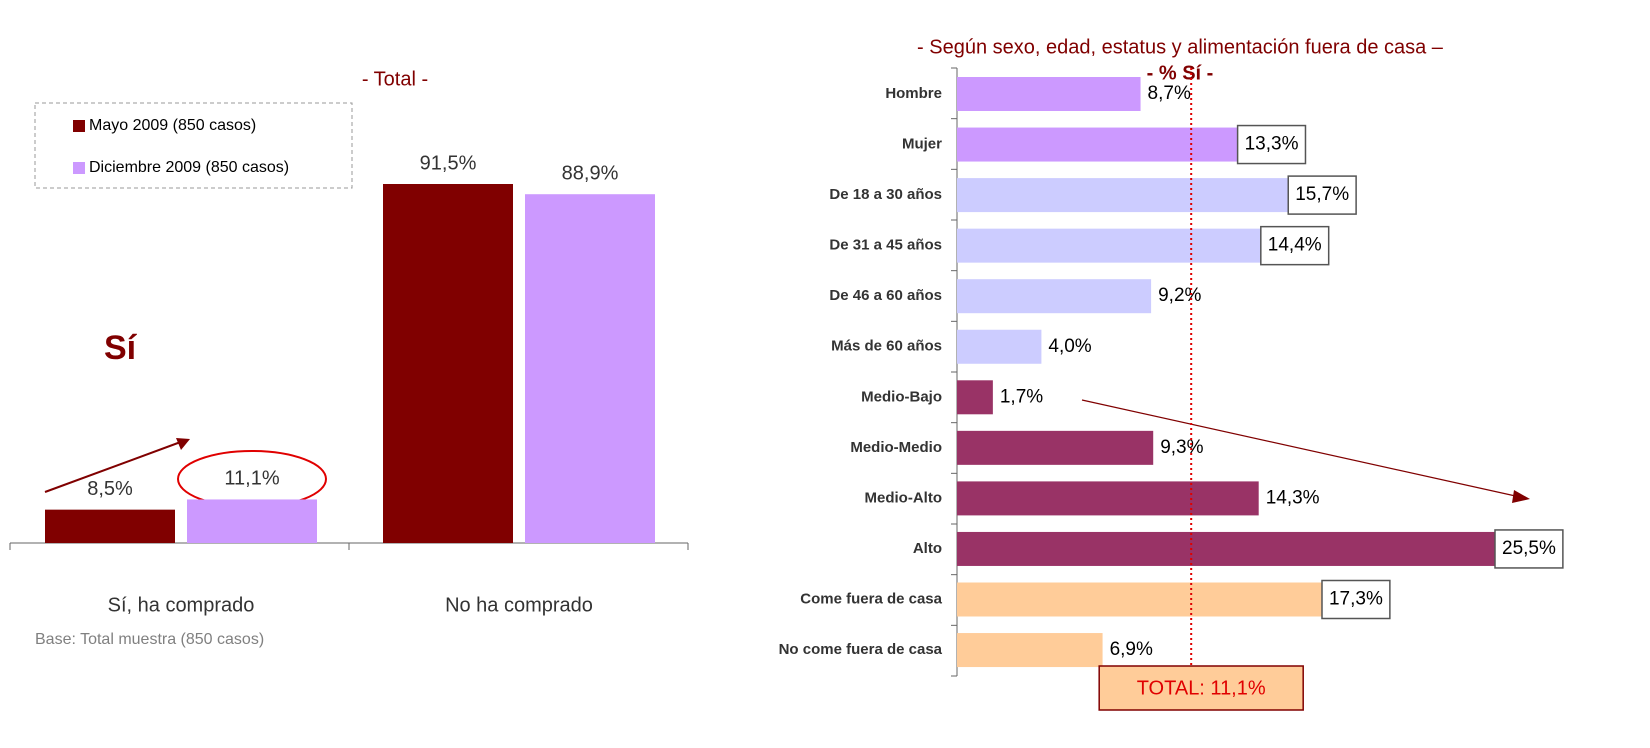  I want to click on value-label: 14,4%, so click(1295, 245).